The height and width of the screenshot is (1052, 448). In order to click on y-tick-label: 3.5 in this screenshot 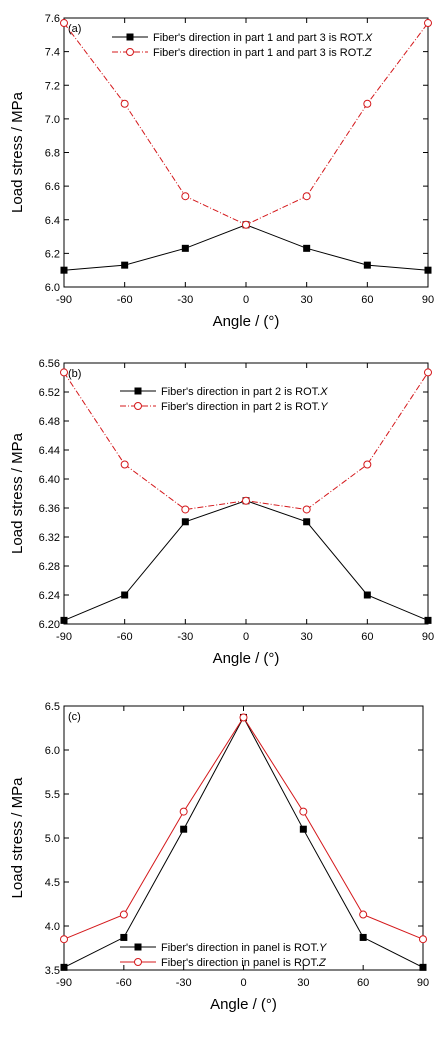, I will do `click(52, 971)`.